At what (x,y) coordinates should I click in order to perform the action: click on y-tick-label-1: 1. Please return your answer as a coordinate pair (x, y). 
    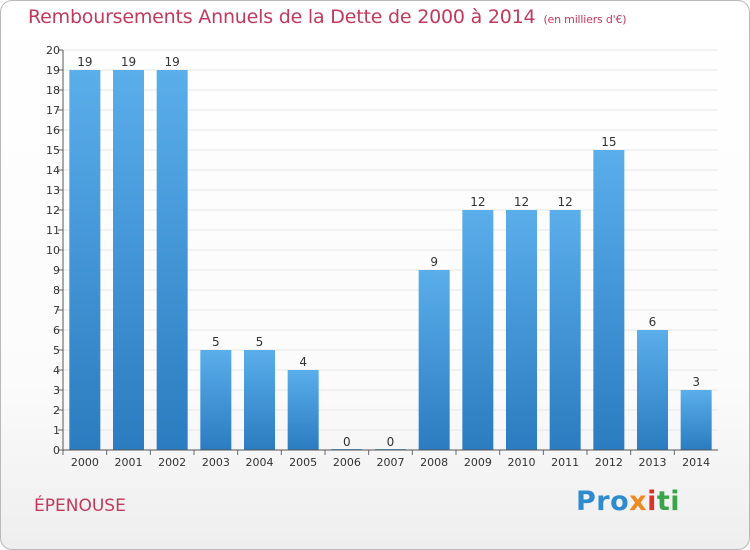
    Looking at the image, I should click on (56, 430).